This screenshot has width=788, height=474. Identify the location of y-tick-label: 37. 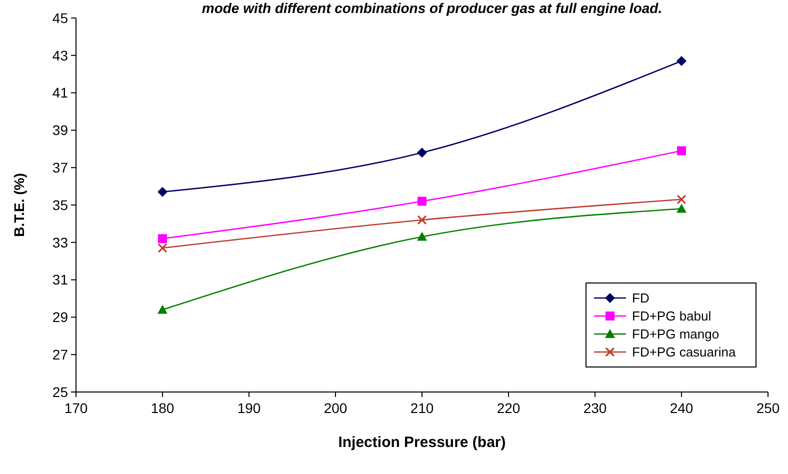
(60, 168).